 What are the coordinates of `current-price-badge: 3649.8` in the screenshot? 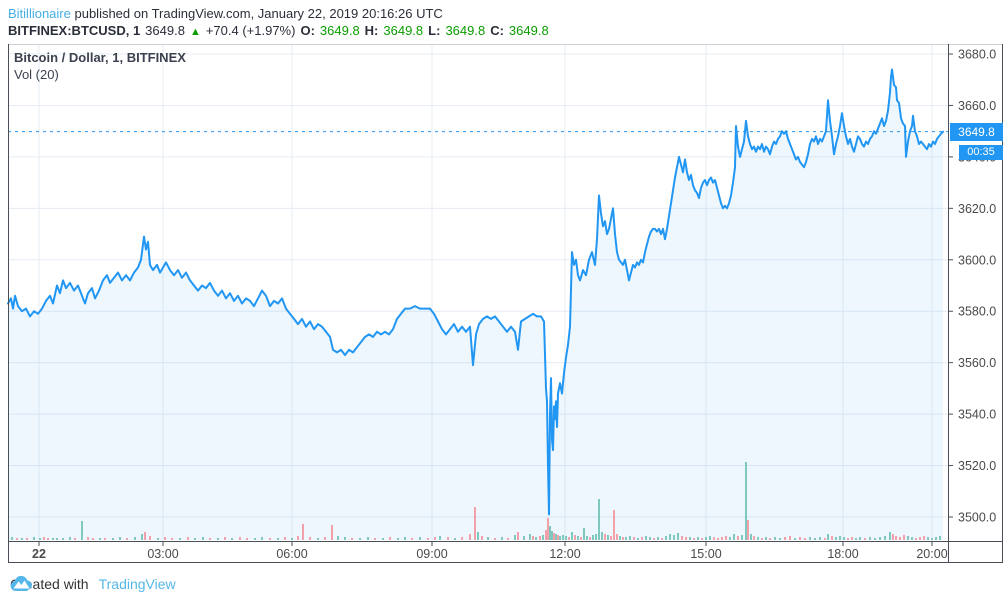 It's located at (976, 132).